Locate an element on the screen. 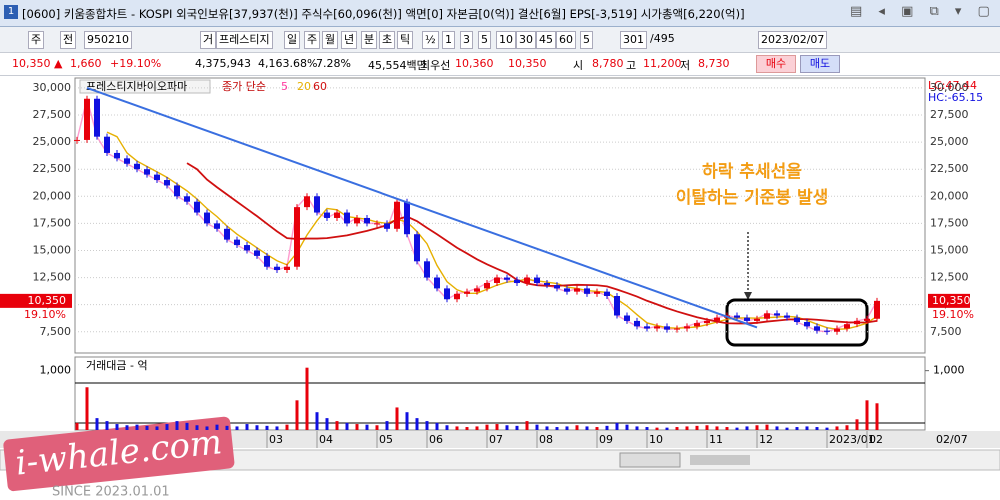 This screenshot has height=500, width=1000. toolbar-item: 프레스티지 is located at coordinates (244, 40).